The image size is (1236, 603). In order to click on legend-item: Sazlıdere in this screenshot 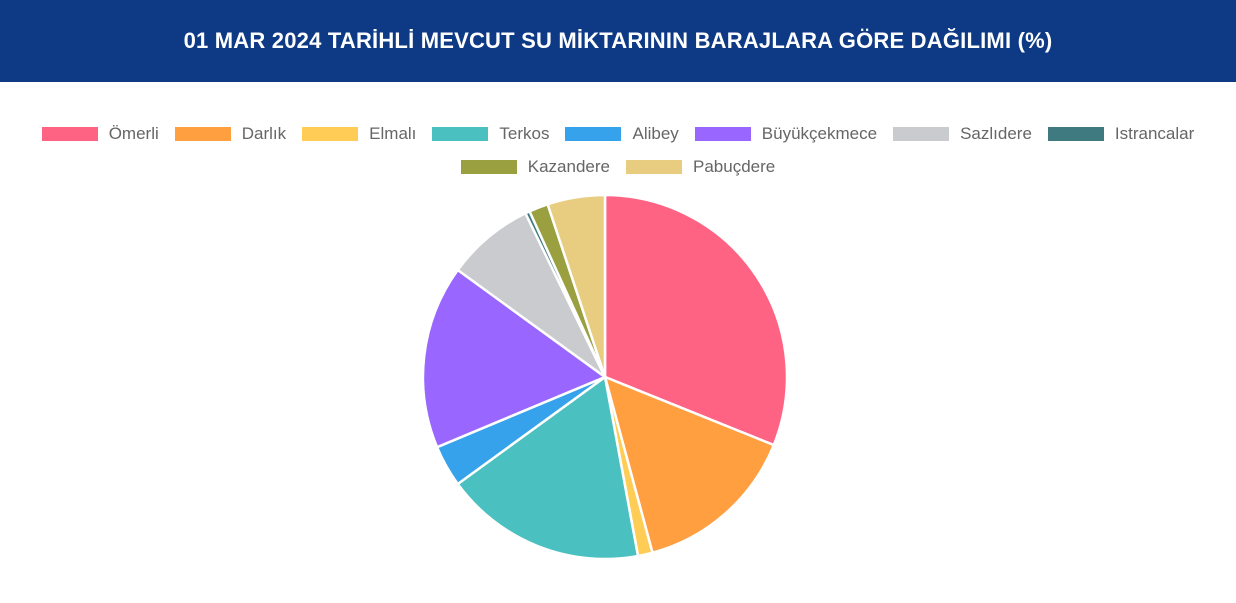, I will do `click(962, 133)`.